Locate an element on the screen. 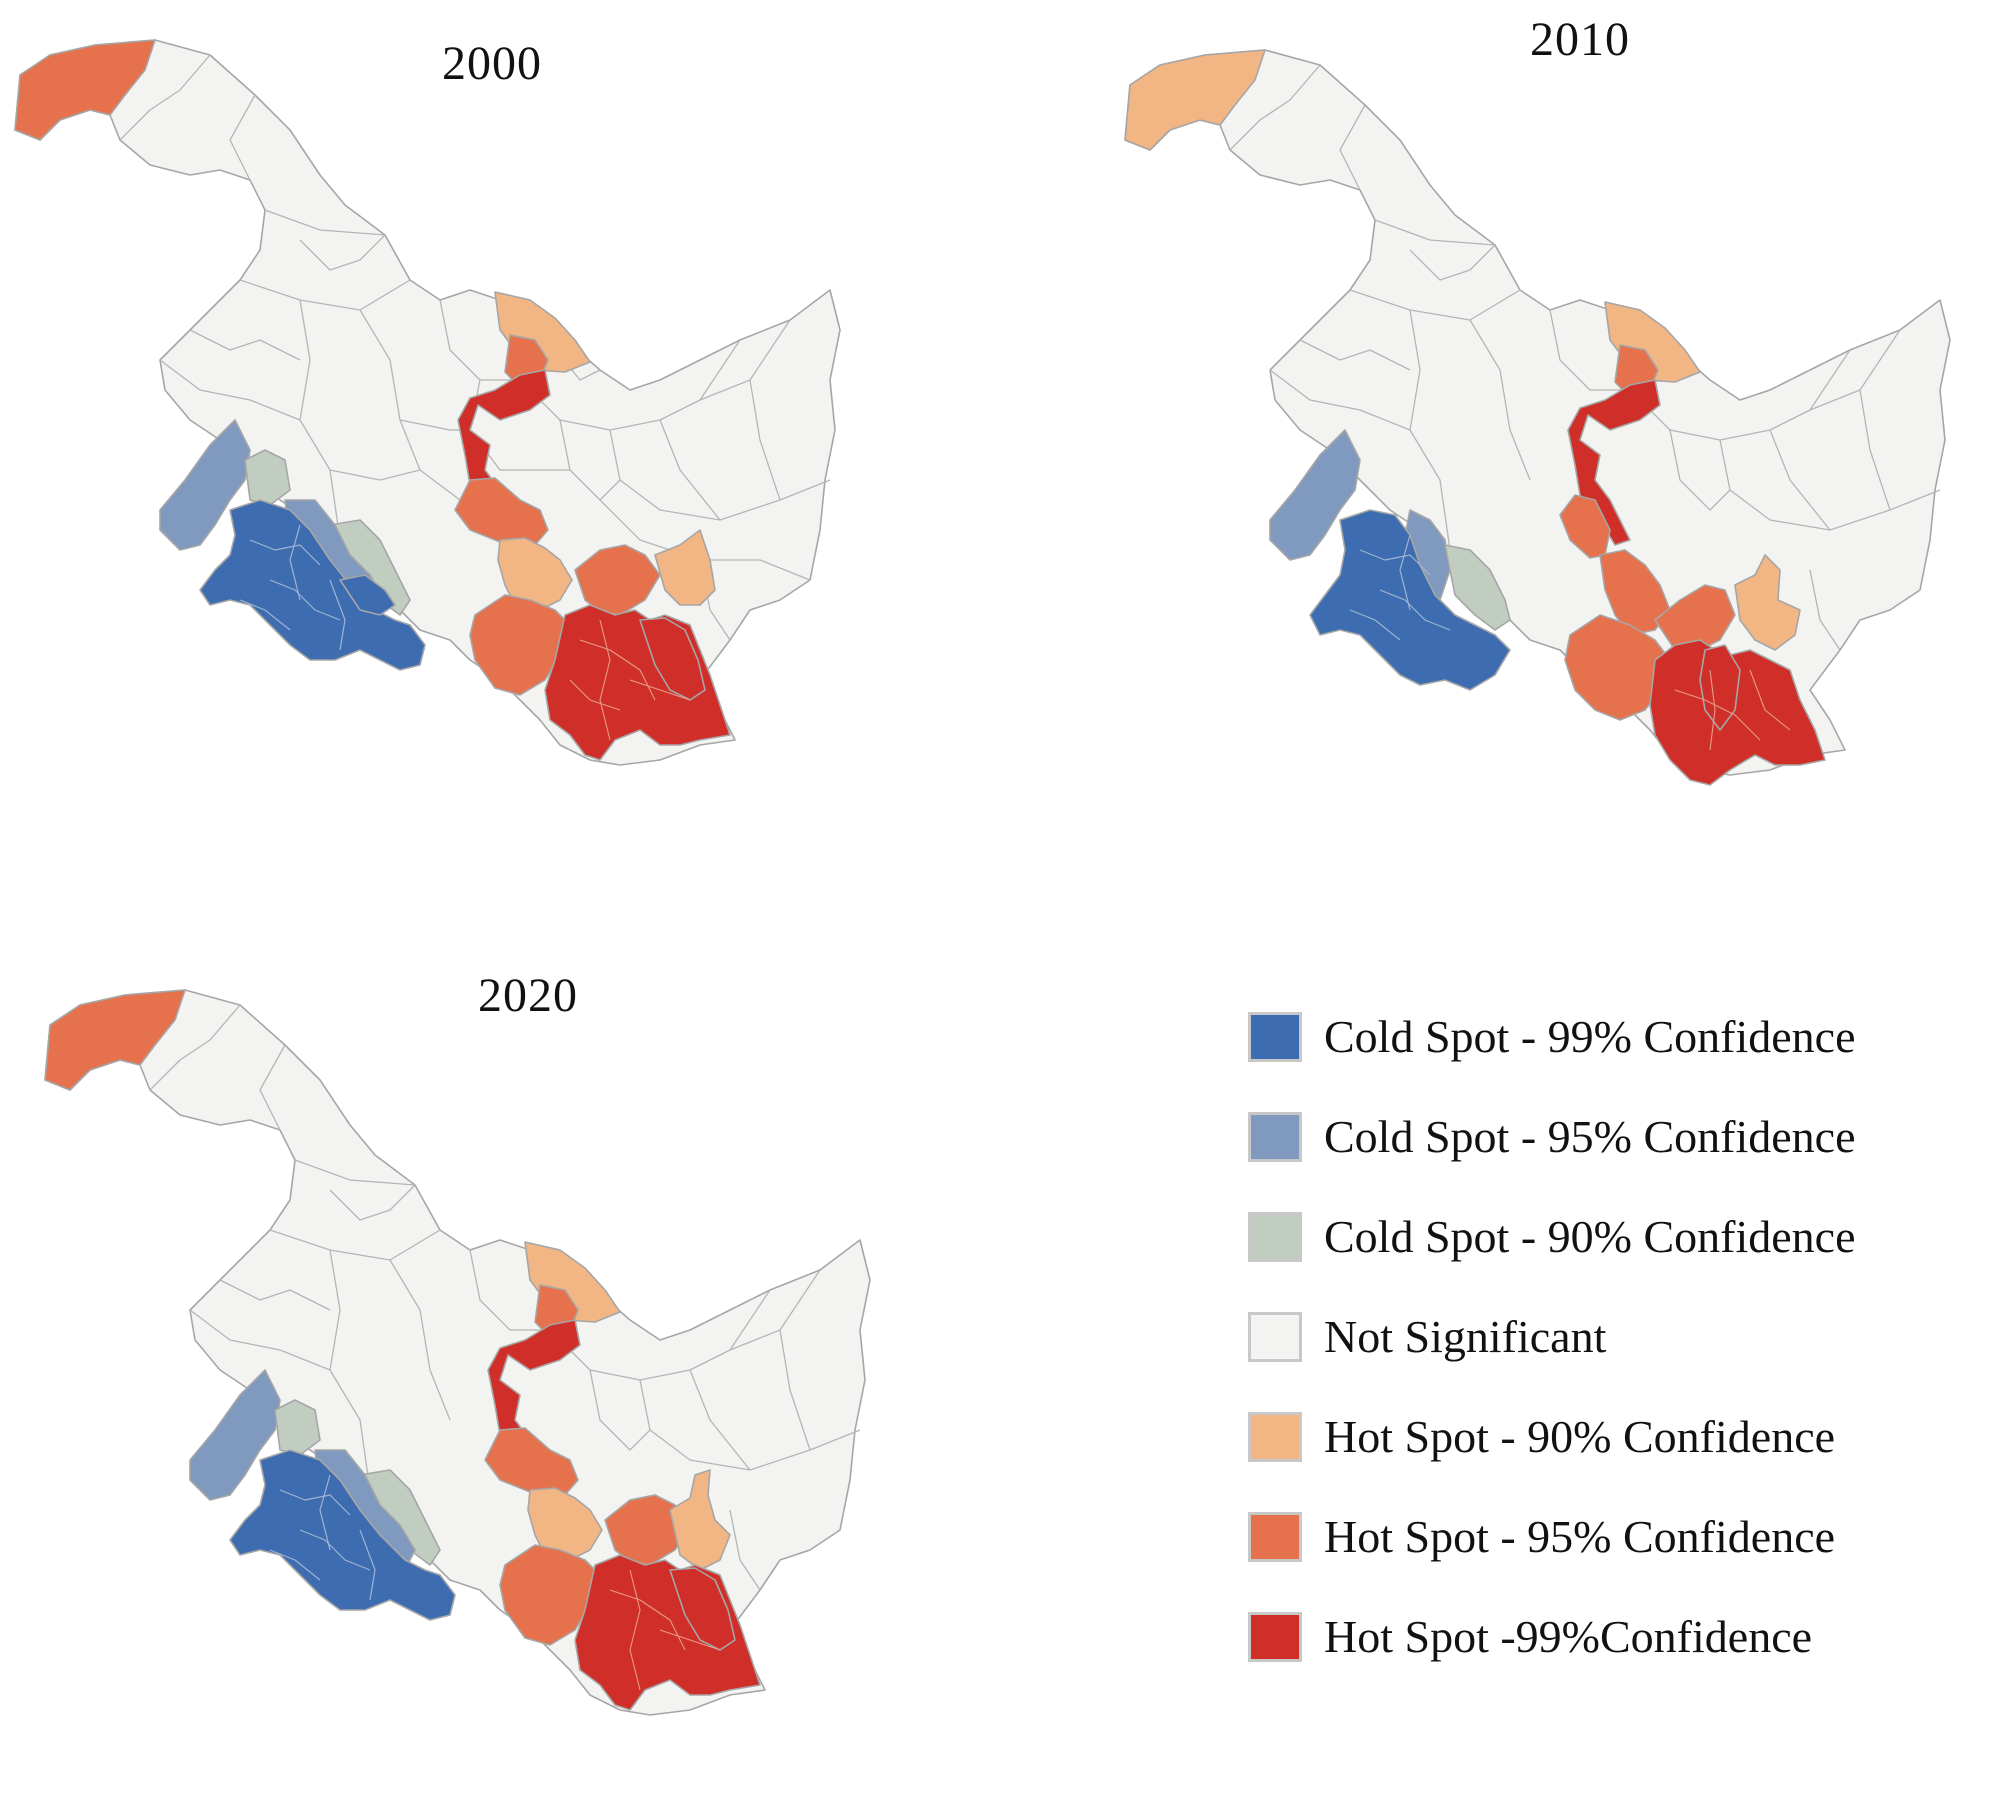 The image size is (2000, 1810). map-title-2020: 2020 is located at coordinates (528, 995).